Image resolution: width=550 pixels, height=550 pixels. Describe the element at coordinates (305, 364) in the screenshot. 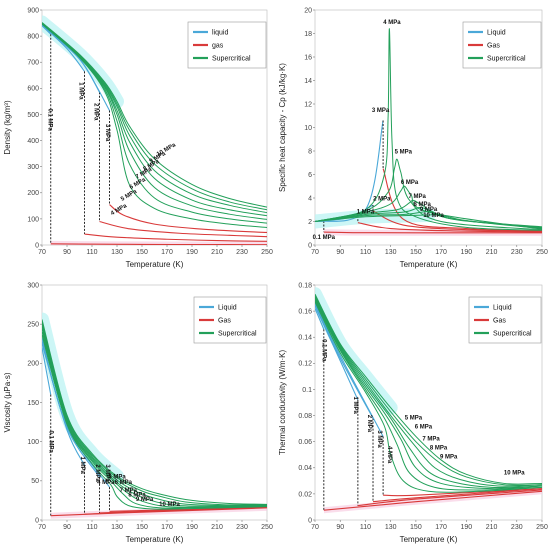

I see `y-tick-label: 0.12` at that location.